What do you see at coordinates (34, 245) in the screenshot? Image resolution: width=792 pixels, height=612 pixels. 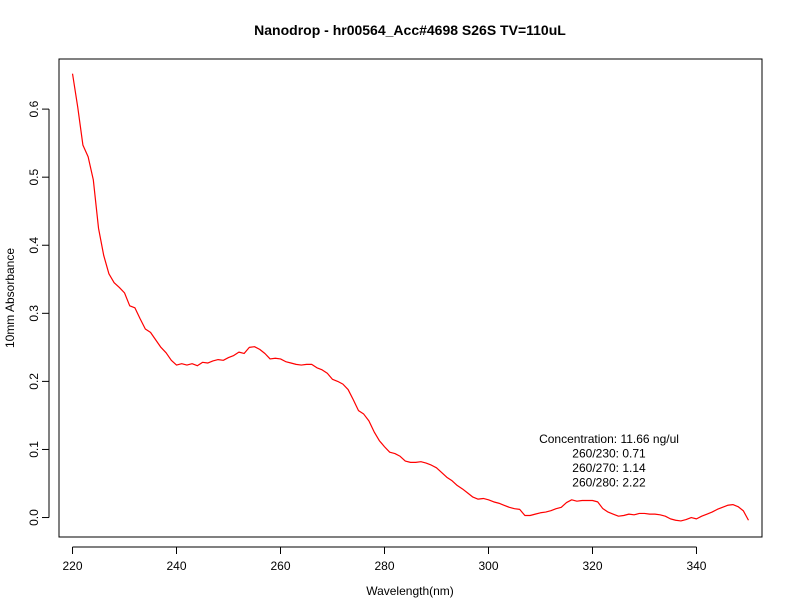 I see `y-tick-label: 0.4` at bounding box center [34, 245].